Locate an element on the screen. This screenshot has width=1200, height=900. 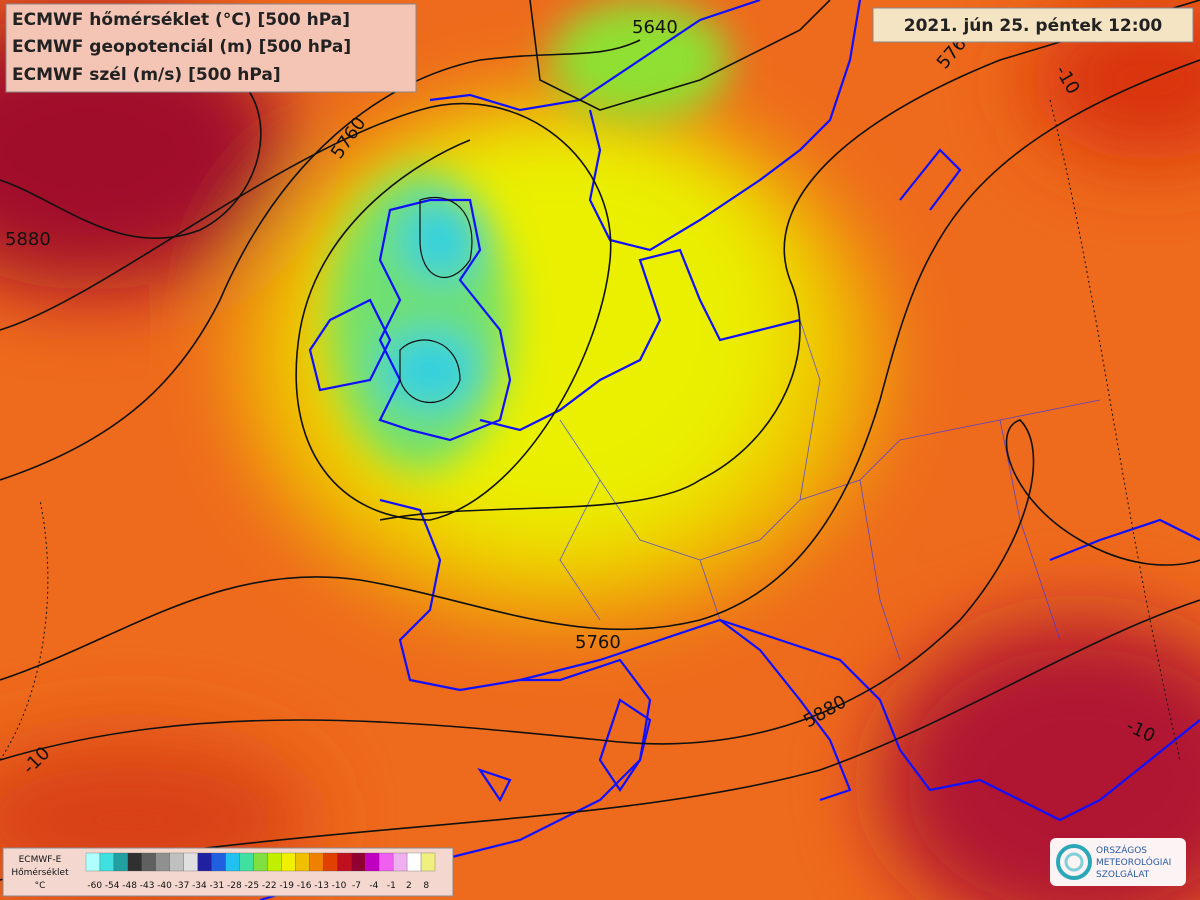
legend-label: -54 is located at coordinates (112, 886).